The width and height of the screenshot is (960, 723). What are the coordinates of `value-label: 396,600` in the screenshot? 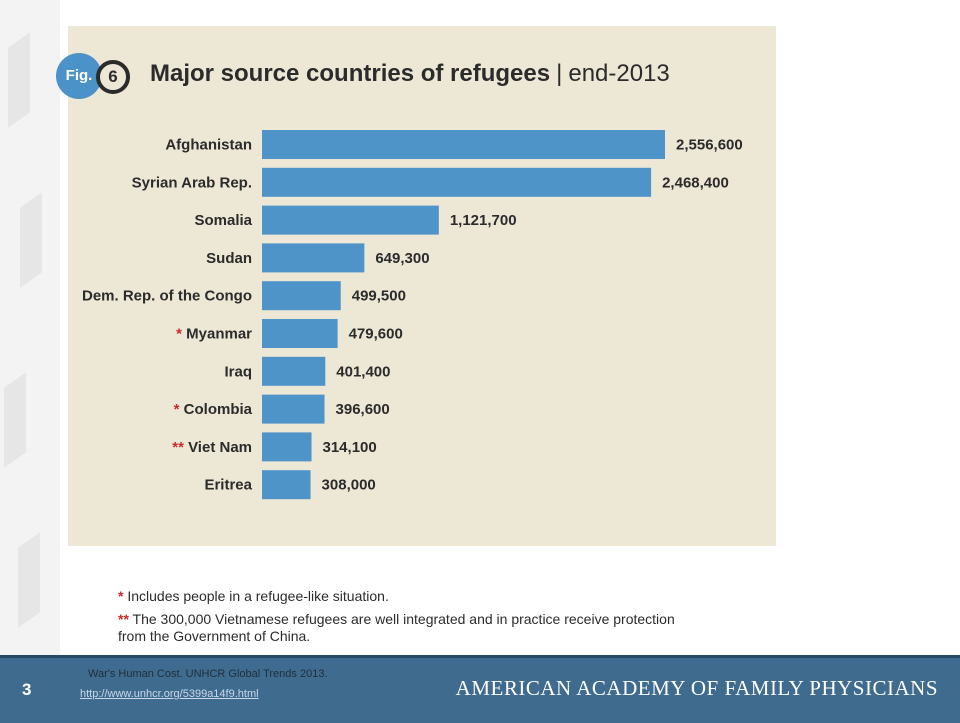 It's located at (363, 409).